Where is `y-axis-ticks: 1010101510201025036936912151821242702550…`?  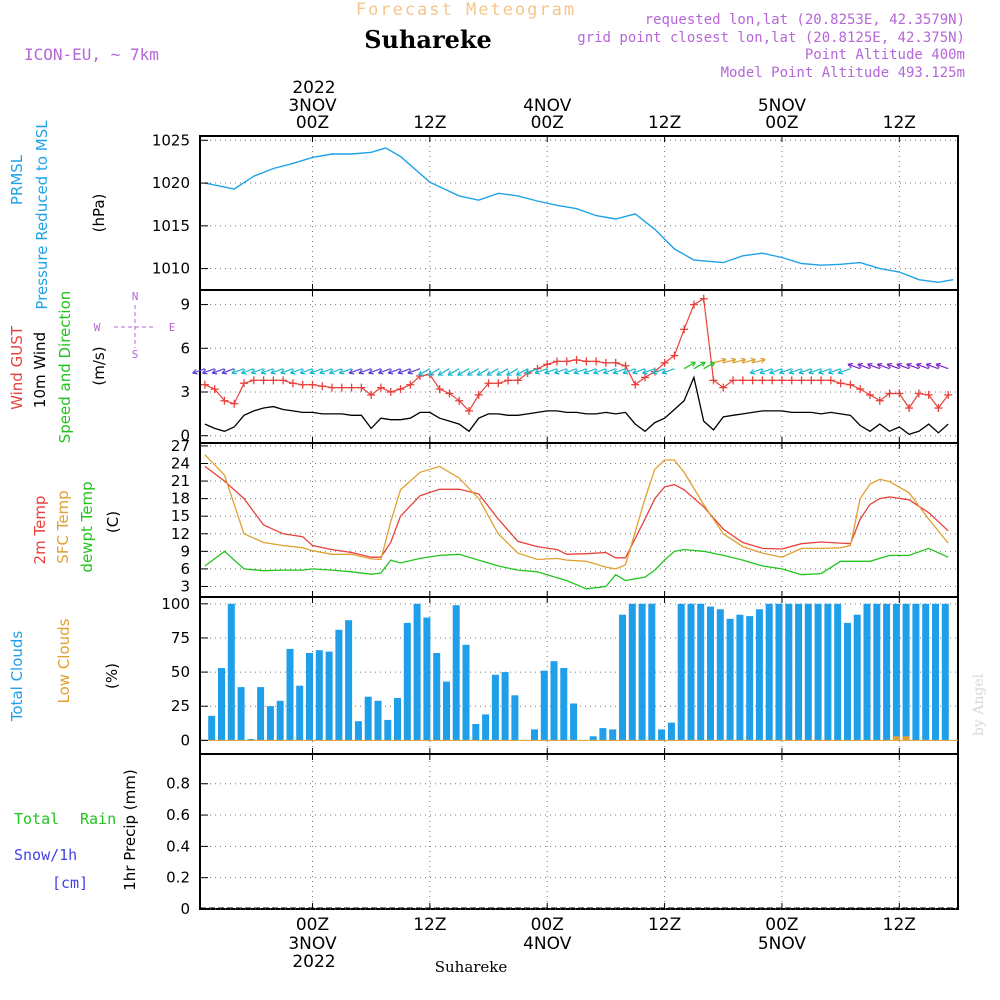 y-axis-ticks: 1010101510201025036936912151821242702550… is located at coordinates (180, 524).